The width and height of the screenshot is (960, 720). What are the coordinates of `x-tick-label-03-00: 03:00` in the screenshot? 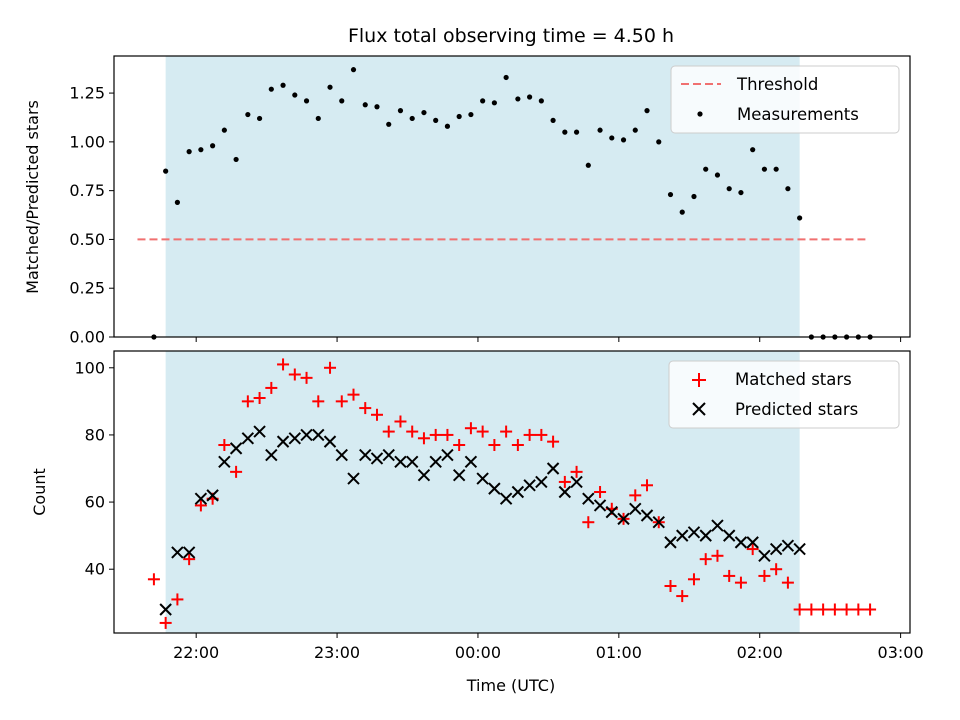 It's located at (901, 652).